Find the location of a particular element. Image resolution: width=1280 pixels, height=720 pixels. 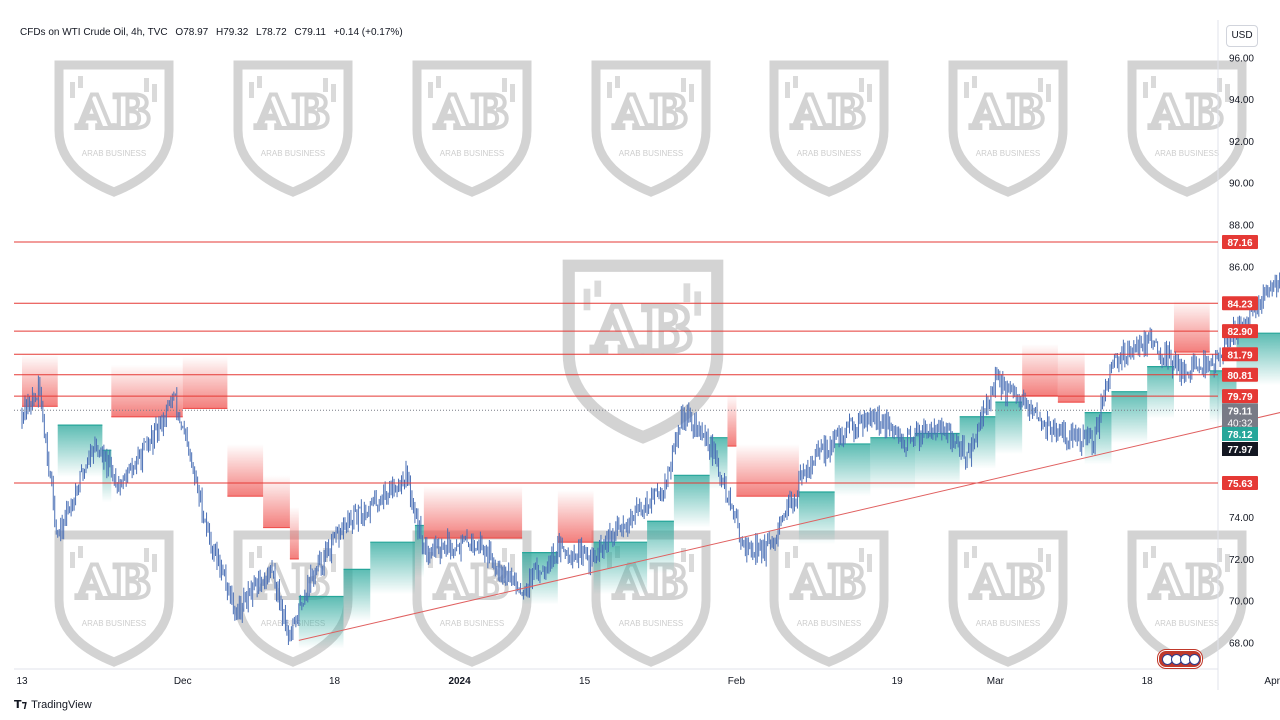

currency-button: USD is located at coordinates (1242, 36).